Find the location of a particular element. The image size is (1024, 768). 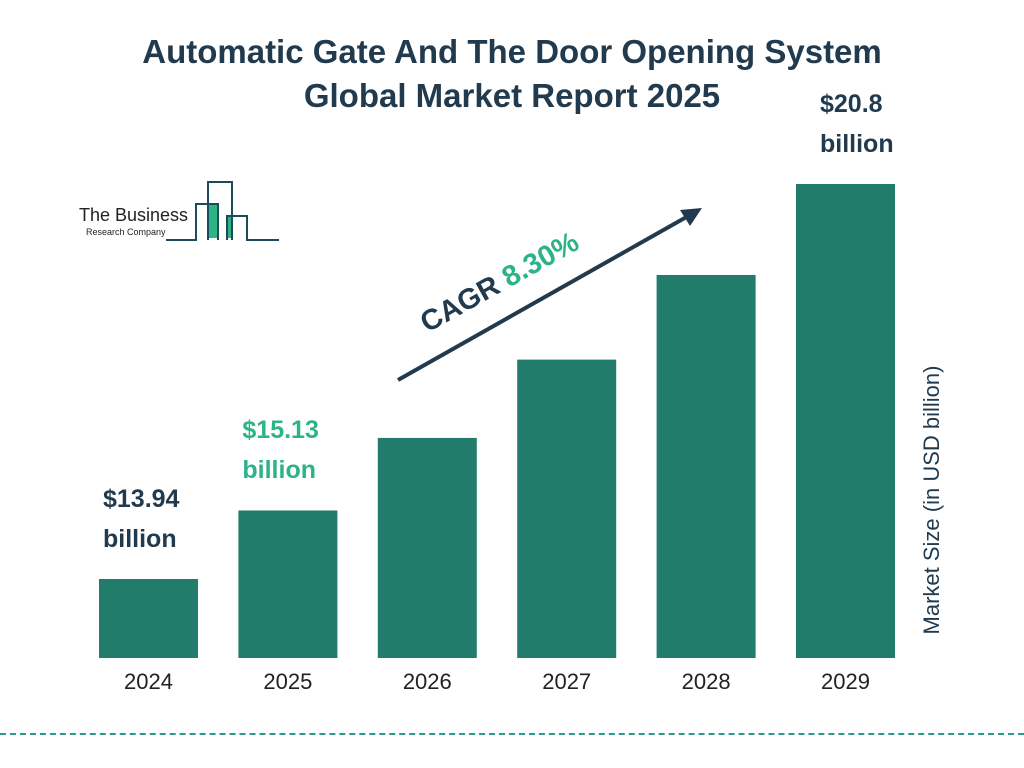

x-tick-label: 2028 is located at coordinates (706, 681).